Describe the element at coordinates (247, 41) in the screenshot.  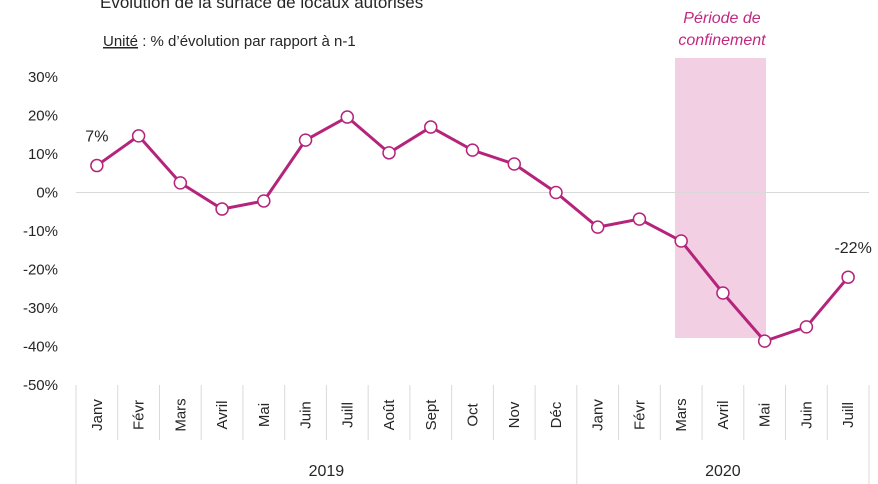
I see `subtitle-text: : % d’évolution par rapport à n-1` at that location.